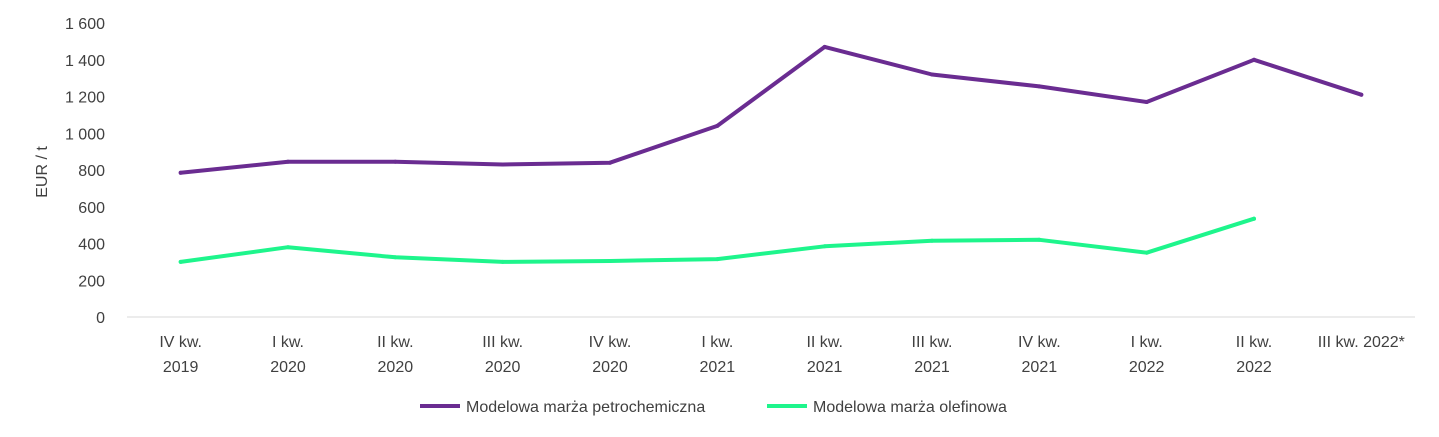 The height and width of the screenshot is (437, 1439). What do you see at coordinates (91, 171) in the screenshot?
I see `y-tick-label: 800` at bounding box center [91, 171].